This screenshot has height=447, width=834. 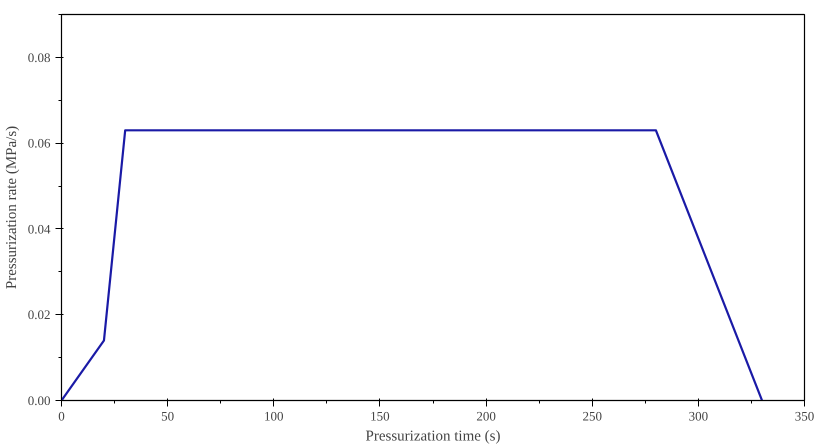 What do you see at coordinates (39, 143) in the screenshot?
I see `y-tick-label: 0.06` at bounding box center [39, 143].